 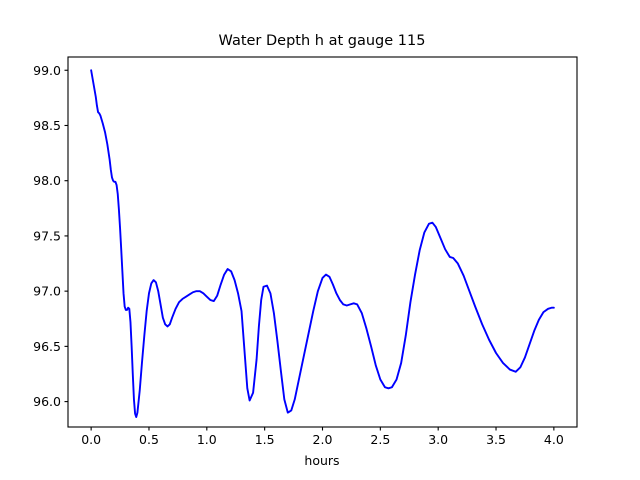 What do you see at coordinates (47, 235) in the screenshot?
I see `y-tick-label: 97.5` at bounding box center [47, 235].